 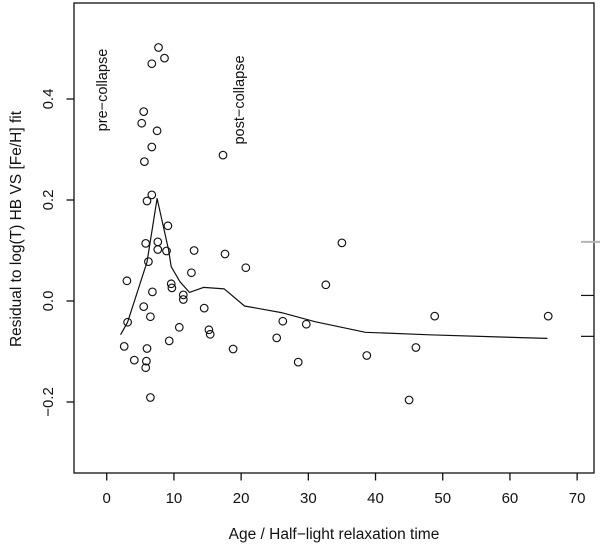 I want to click on y-tick-label: −0.2, so click(x=48, y=402).